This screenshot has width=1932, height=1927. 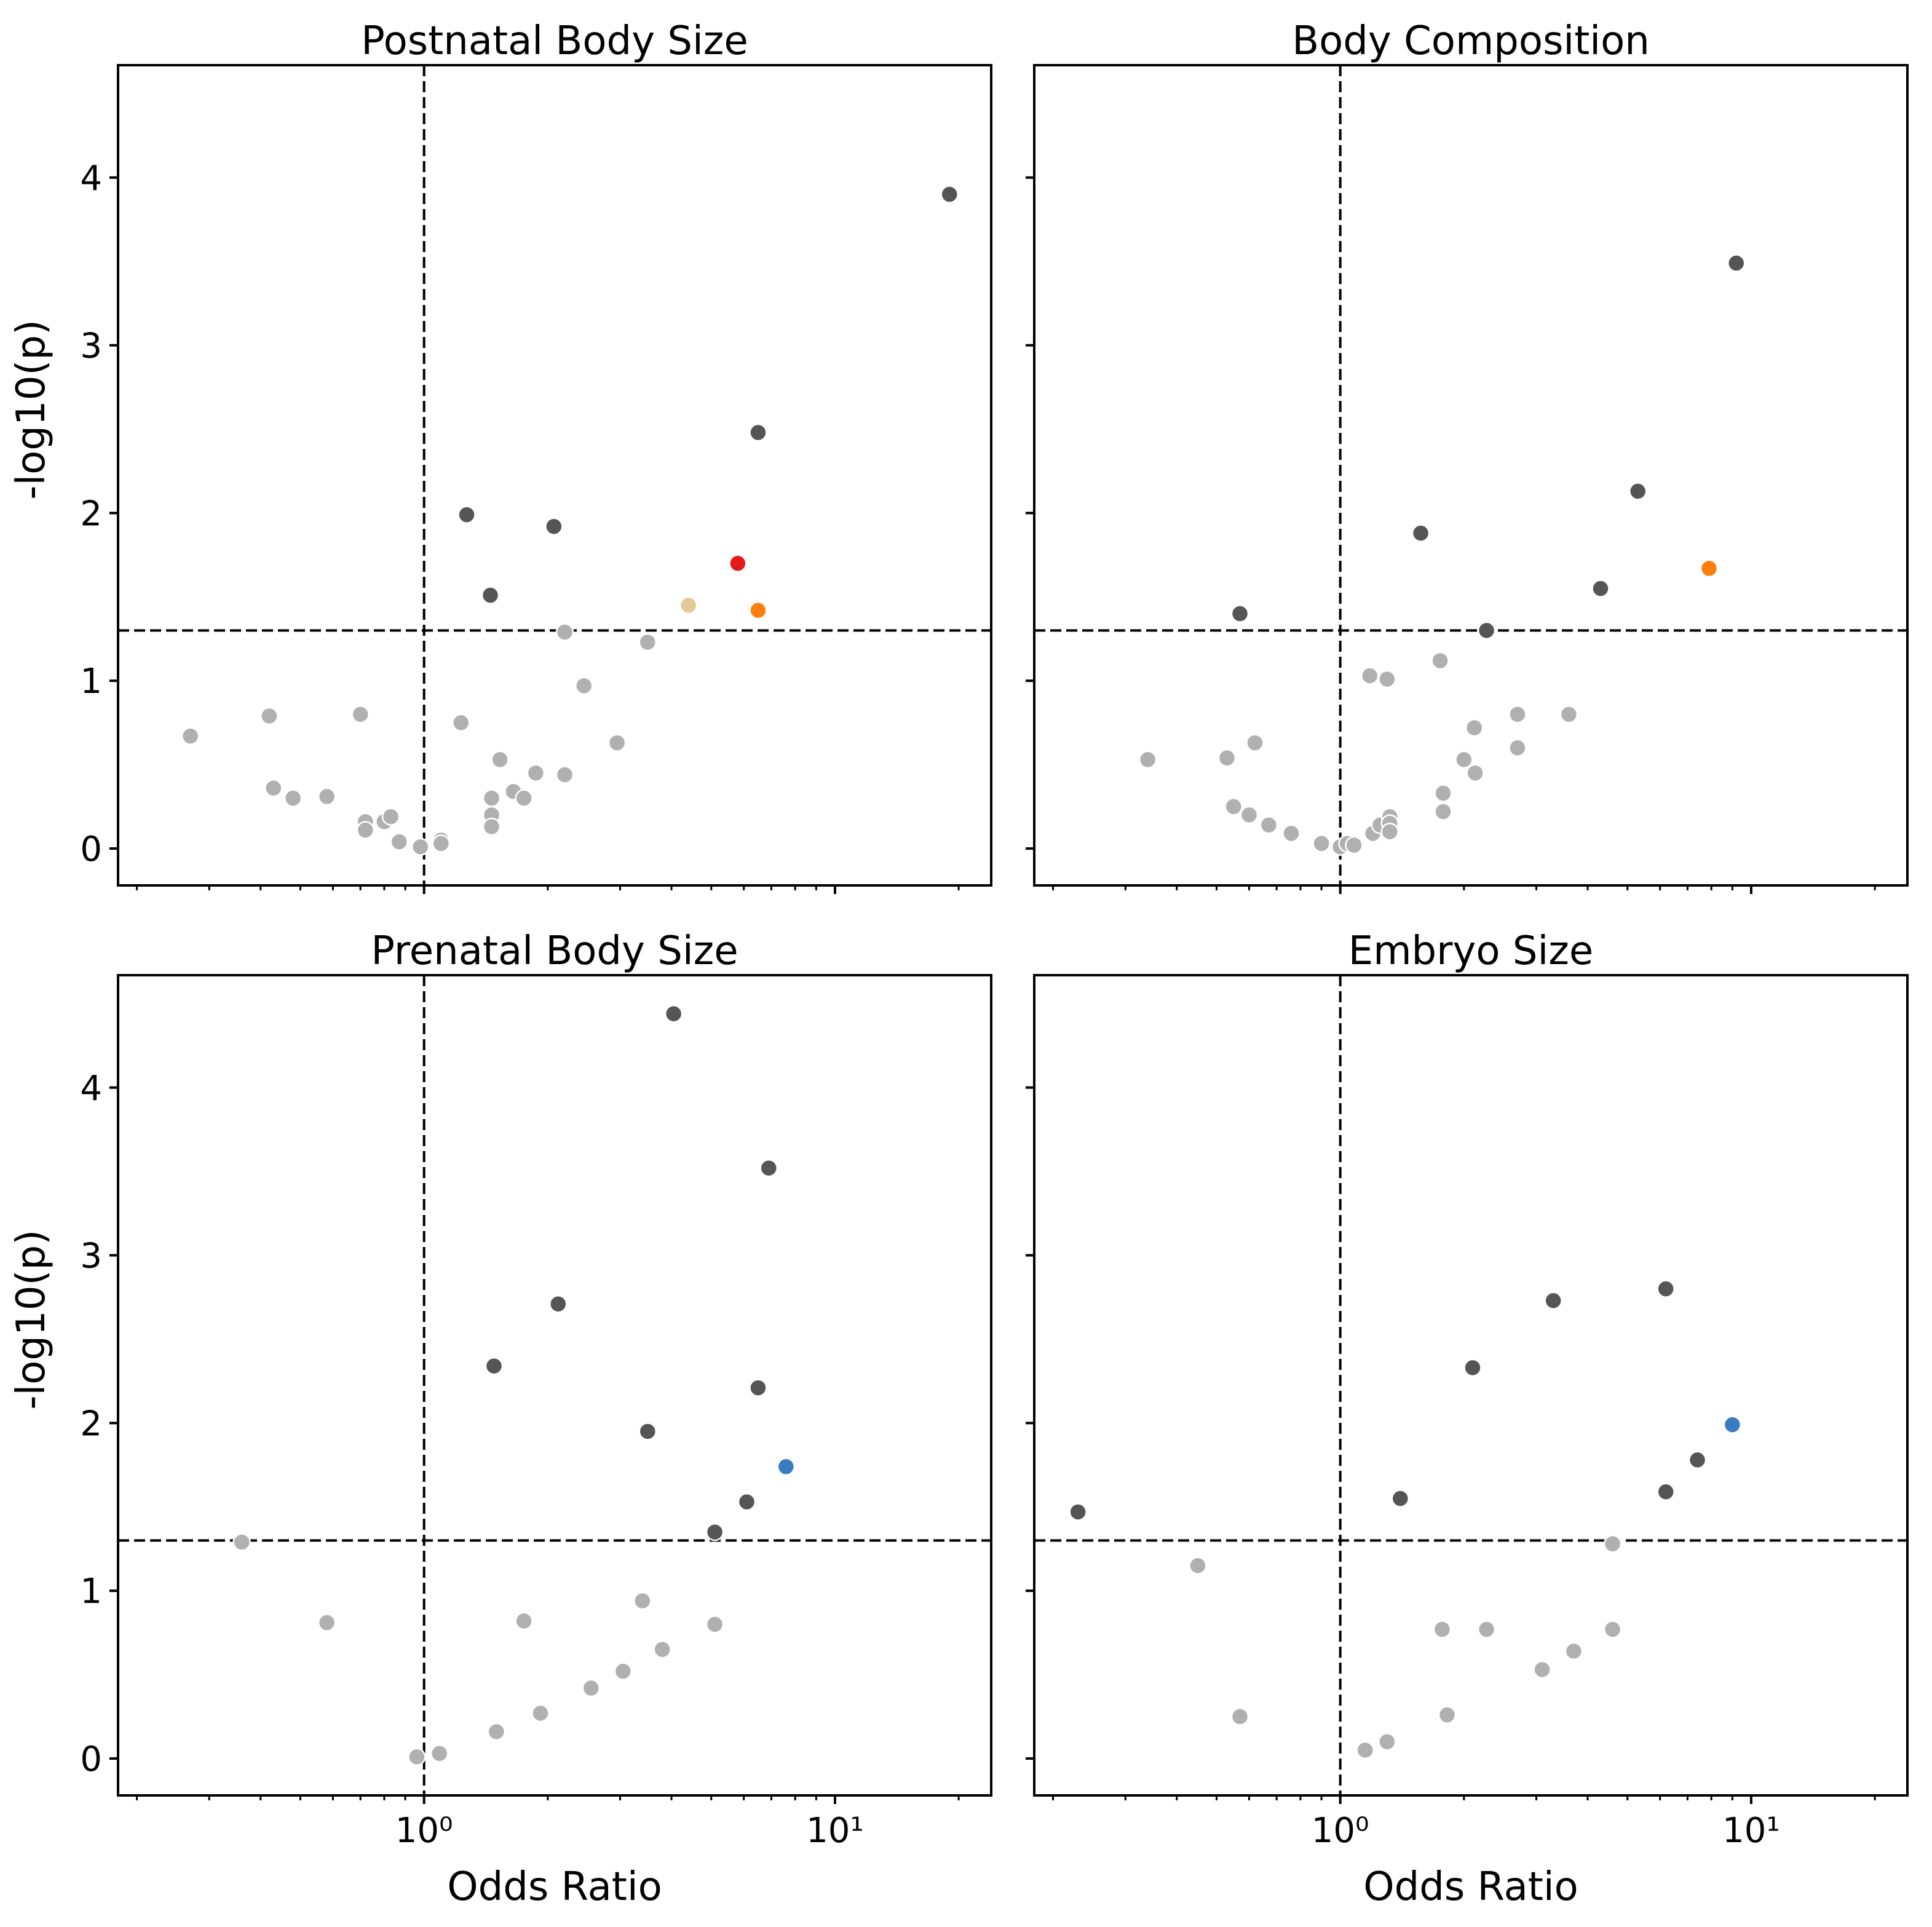 What do you see at coordinates (514, 1385) in the screenshot?
I see `prenatal-points` at bounding box center [514, 1385].